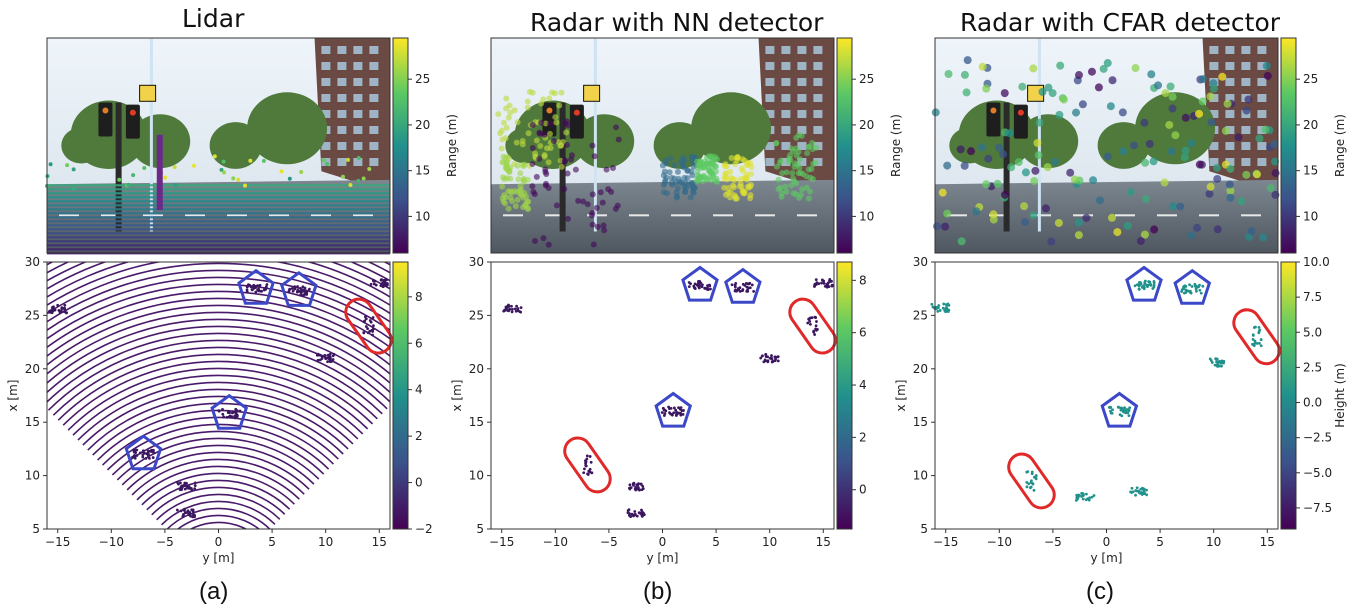 Image resolution: width=1370 pixels, height=612 pixels. What do you see at coordinates (1288, 395) in the screenshot?
I see `colorbar-gradient` at bounding box center [1288, 395].